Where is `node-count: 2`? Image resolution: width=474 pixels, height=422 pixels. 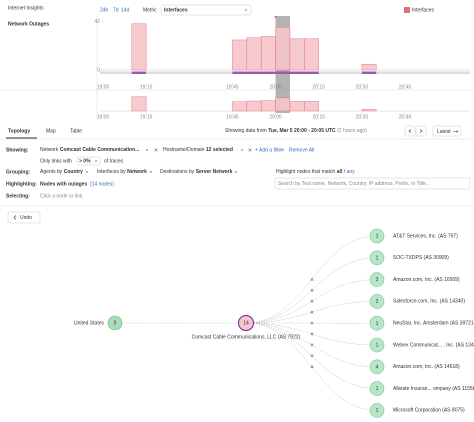
node-count: 2 is located at coordinates (377, 302).